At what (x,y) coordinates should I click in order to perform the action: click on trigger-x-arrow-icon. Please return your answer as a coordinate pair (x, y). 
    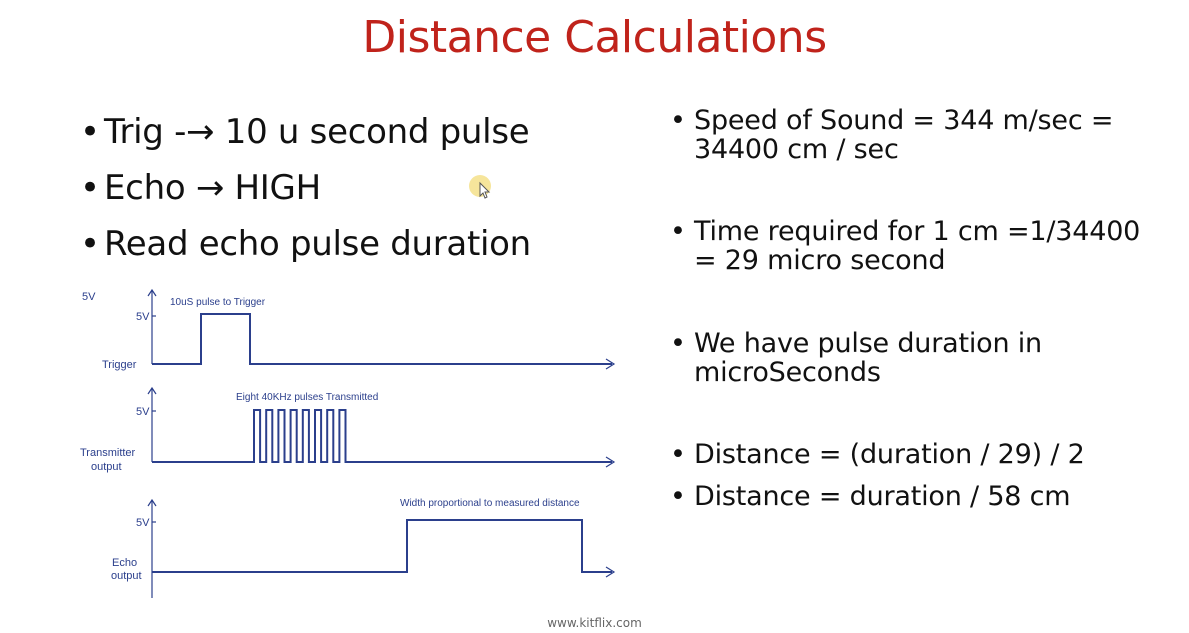
    Looking at the image, I should click on (610, 364).